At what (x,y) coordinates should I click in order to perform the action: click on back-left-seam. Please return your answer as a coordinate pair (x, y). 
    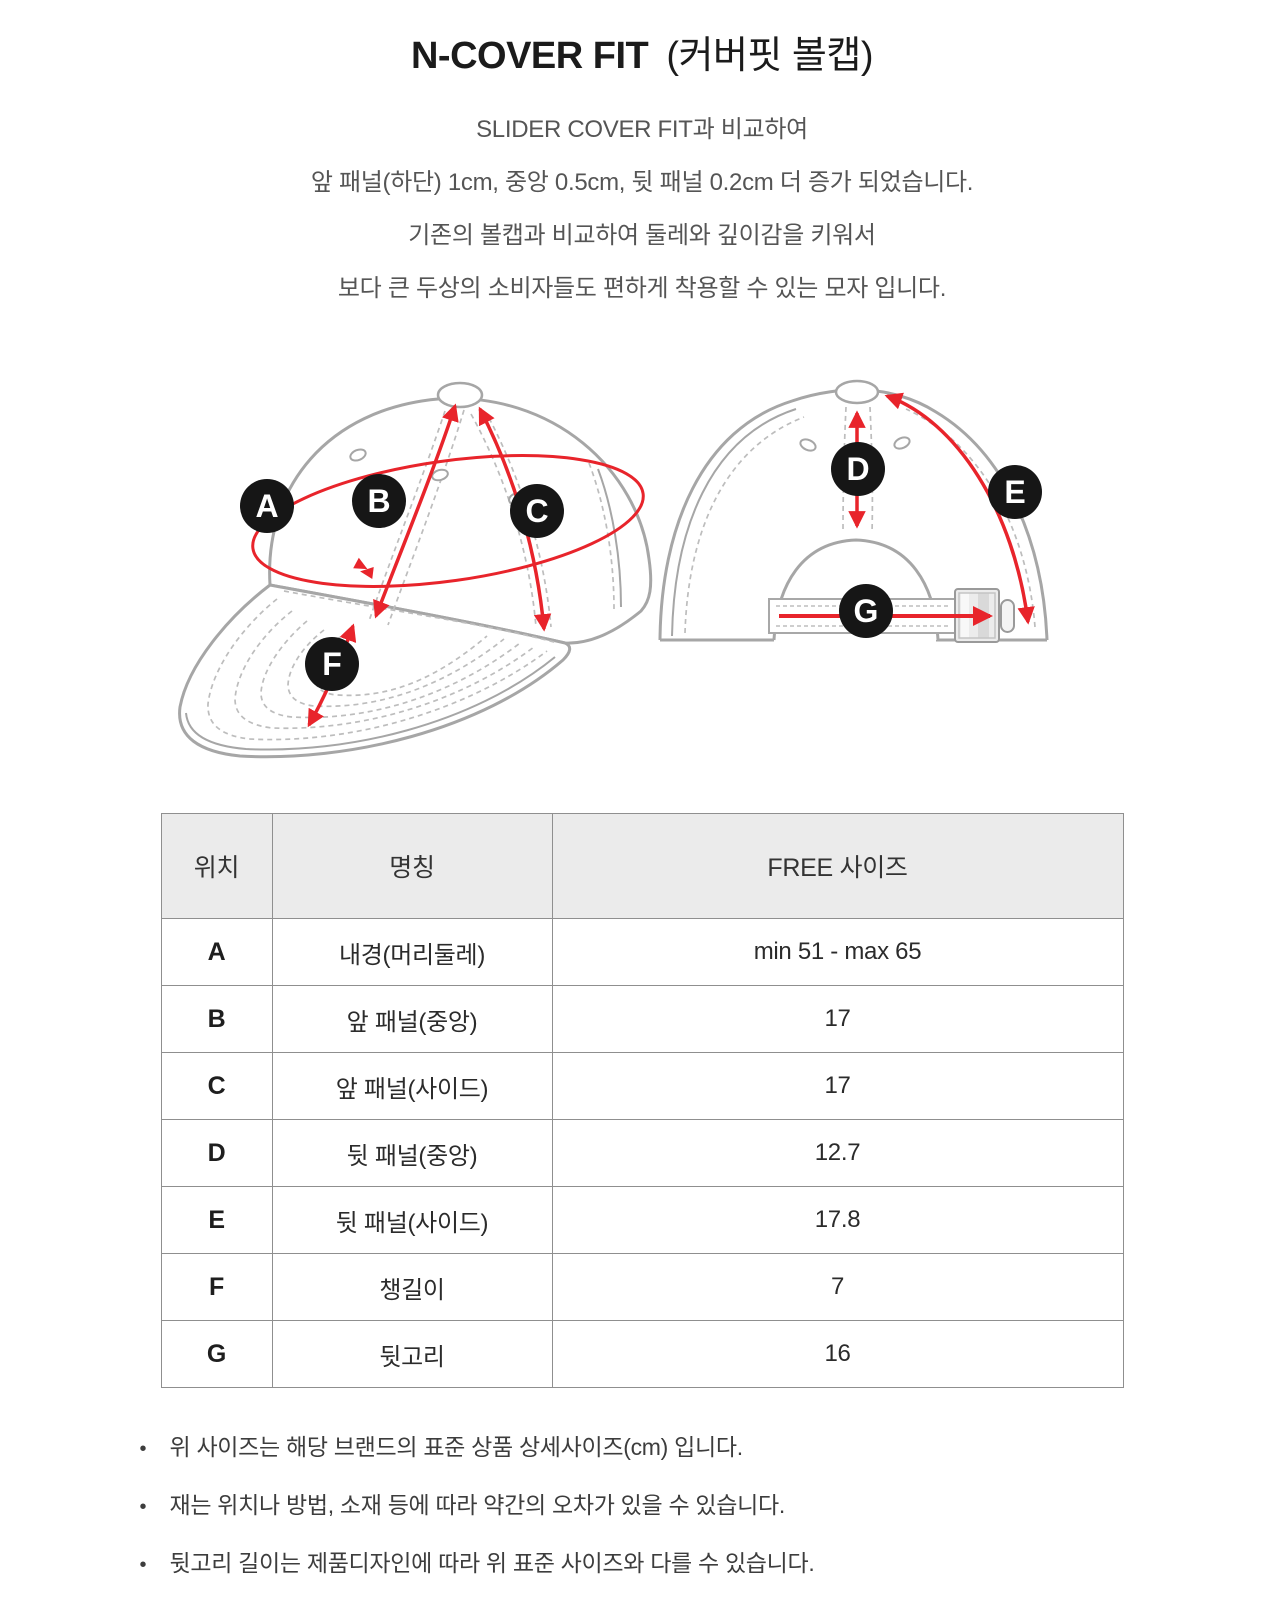
    Looking at the image, I should click on (734, 522).